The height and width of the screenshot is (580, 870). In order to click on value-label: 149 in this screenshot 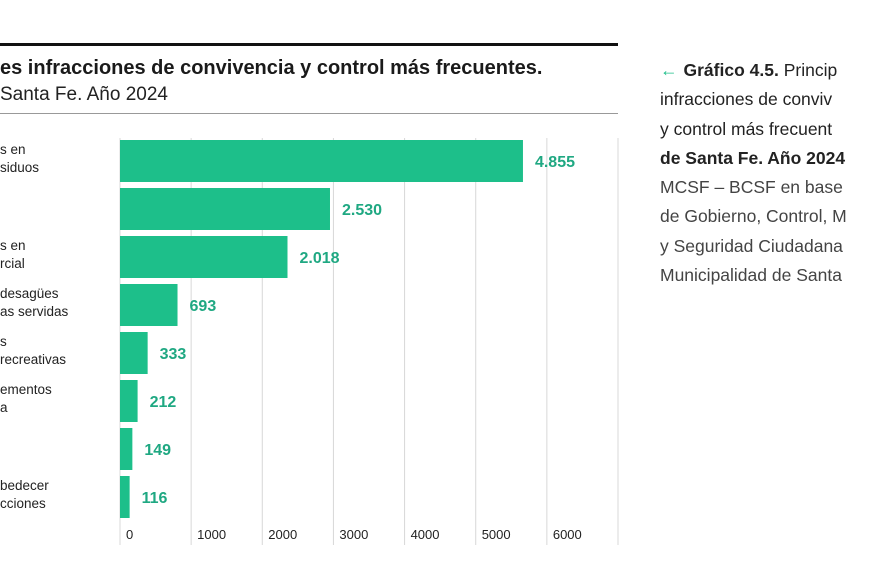, I will do `click(157, 450)`.